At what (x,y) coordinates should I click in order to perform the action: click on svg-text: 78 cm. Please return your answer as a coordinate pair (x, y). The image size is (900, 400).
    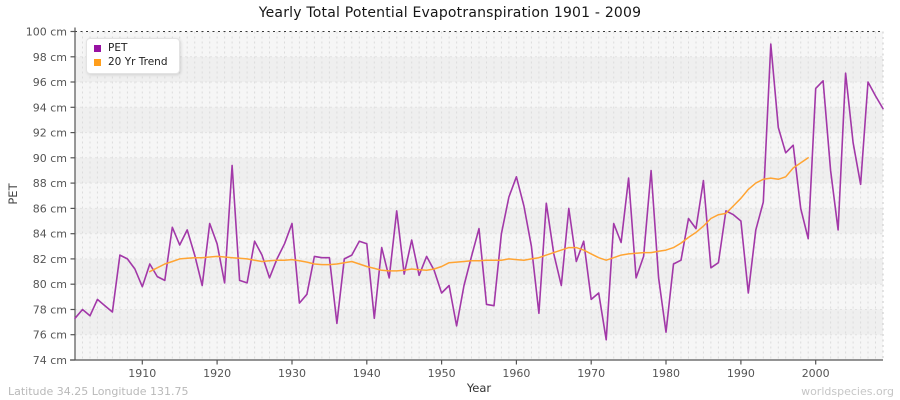
    Looking at the image, I should click on (50, 310).